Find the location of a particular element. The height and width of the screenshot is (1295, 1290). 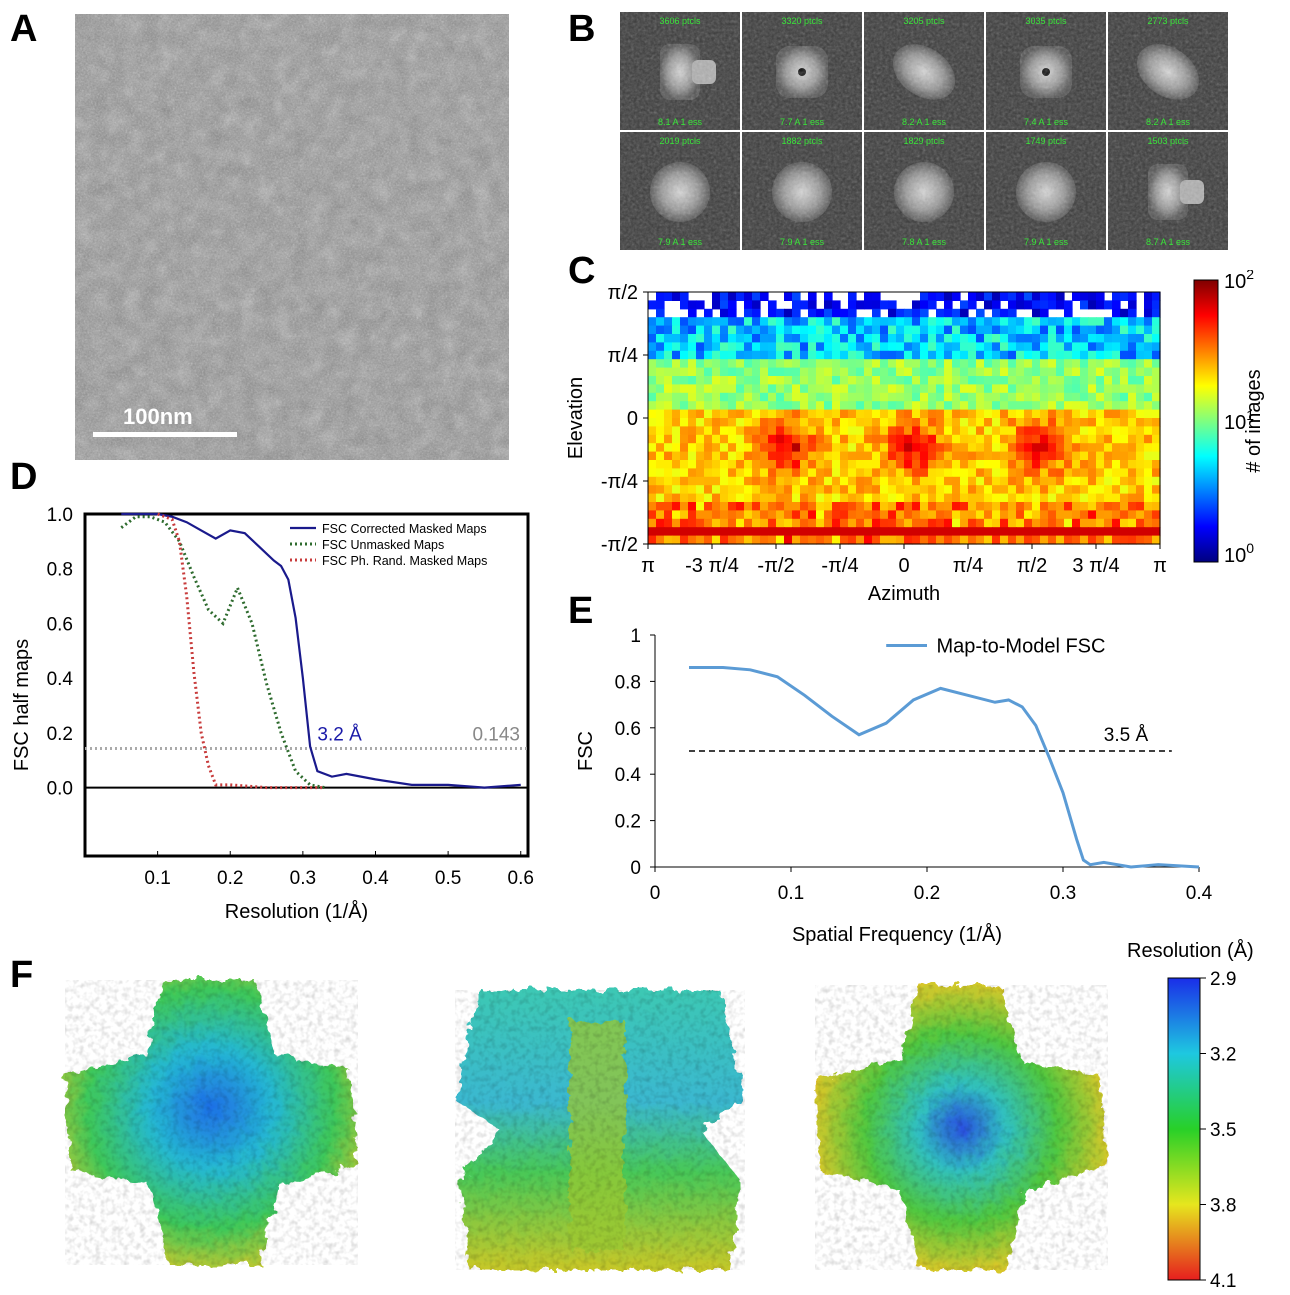

colorbar-tick-label: 102 is located at coordinates (1239, 281).